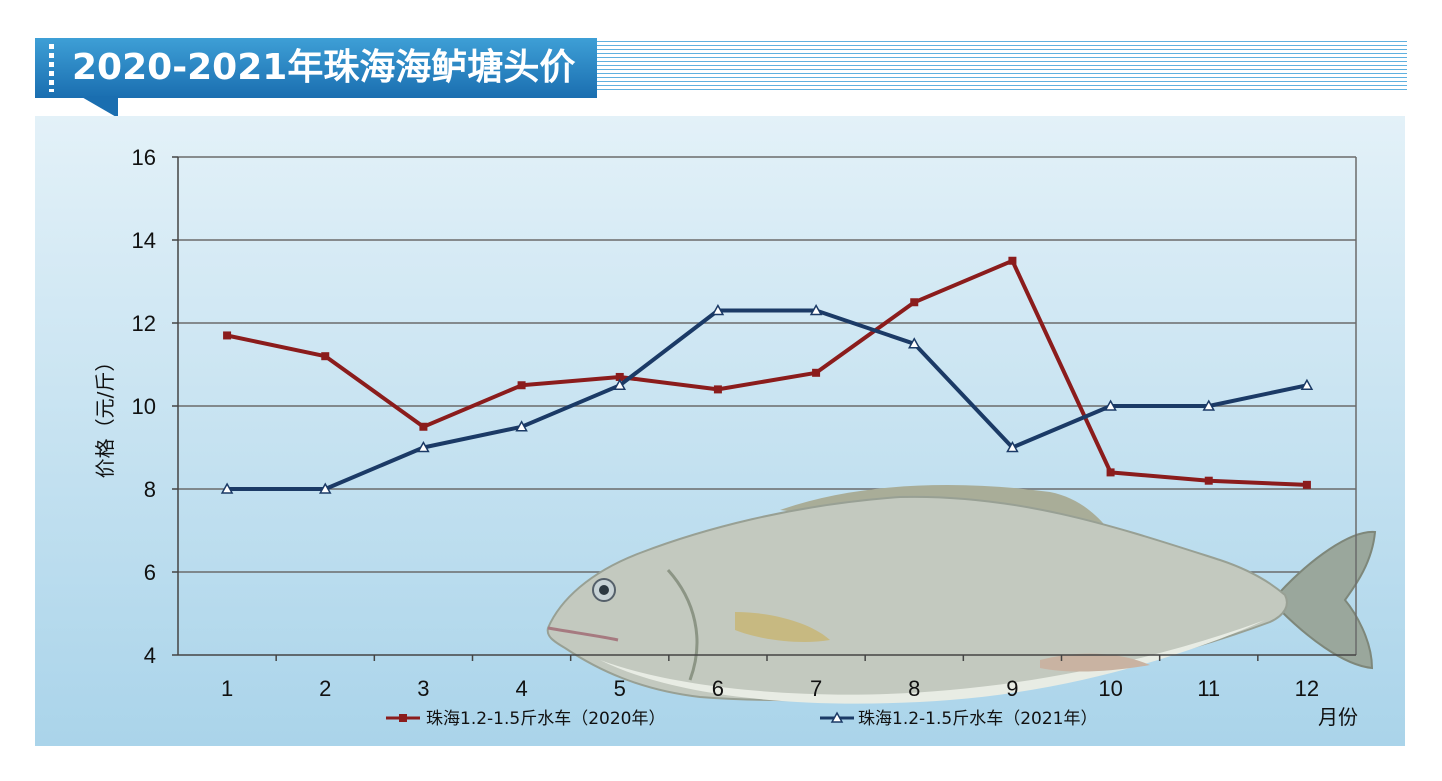 This screenshot has width=1442, height=781. I want to click on x-tick-label-2: 2, so click(325, 688).